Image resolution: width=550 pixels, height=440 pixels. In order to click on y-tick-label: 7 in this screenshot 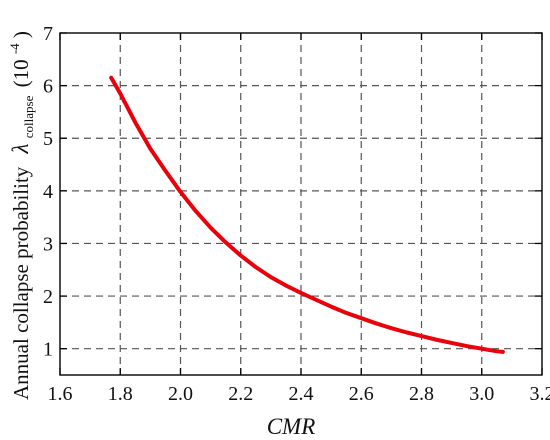, I will do `click(48, 34)`.